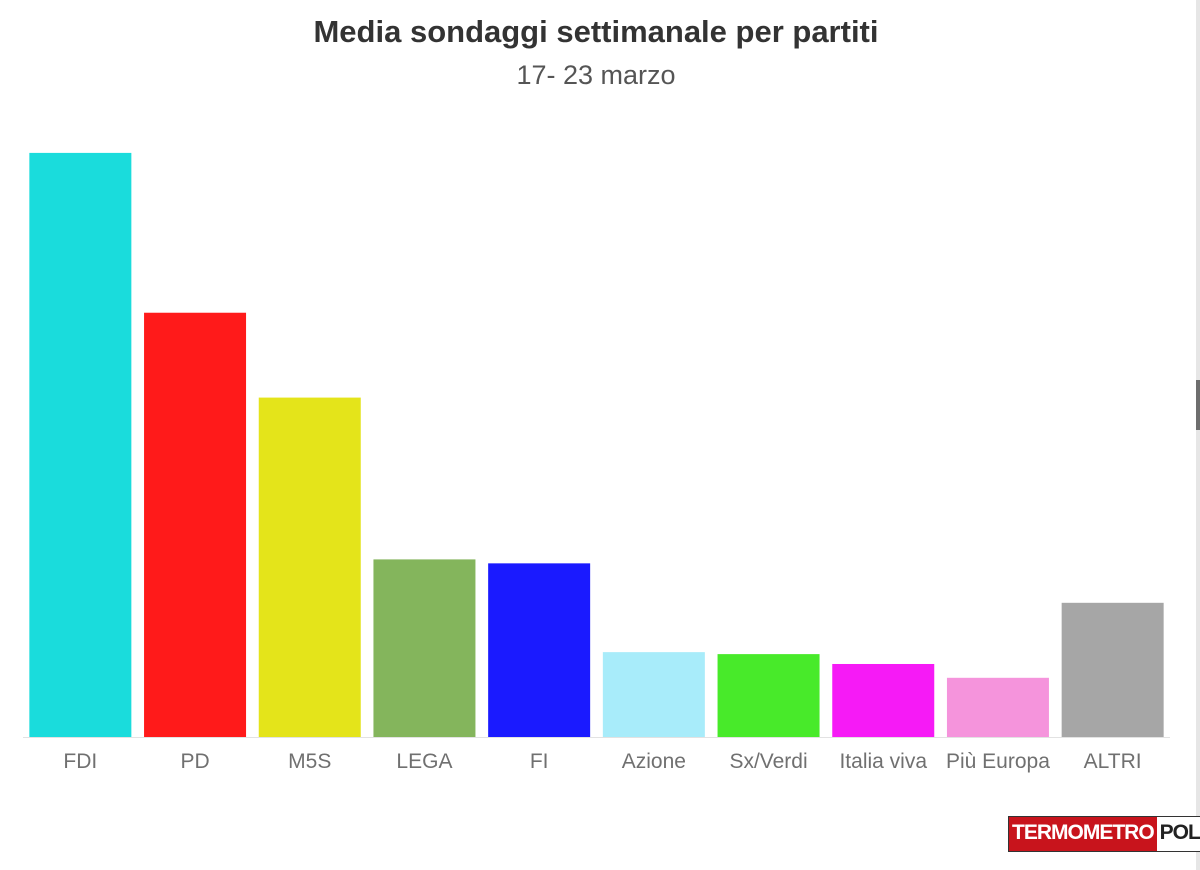  I want to click on bar-azione, so click(653, 694).